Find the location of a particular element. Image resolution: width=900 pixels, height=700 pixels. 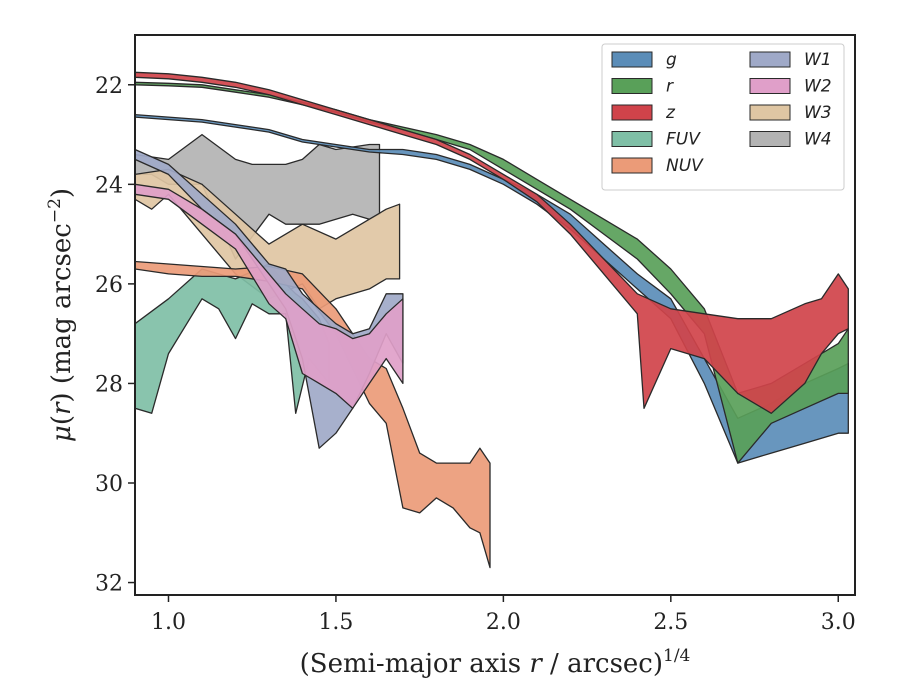

legend-label-W3: W3 is located at coordinates (818, 113).